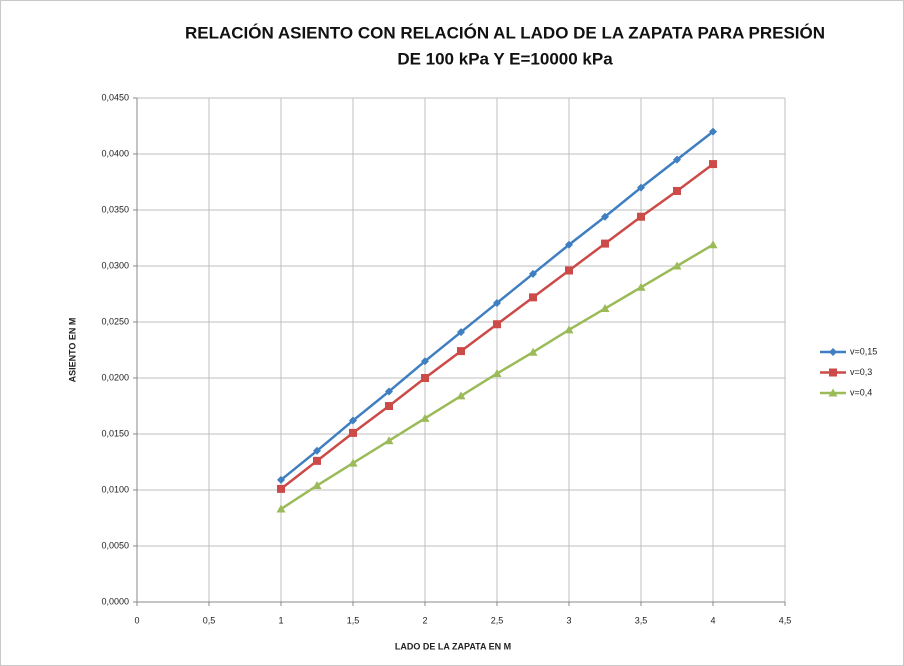  What do you see at coordinates (353, 620) in the screenshot?
I see `x-tick-label: 1,5` at bounding box center [353, 620].